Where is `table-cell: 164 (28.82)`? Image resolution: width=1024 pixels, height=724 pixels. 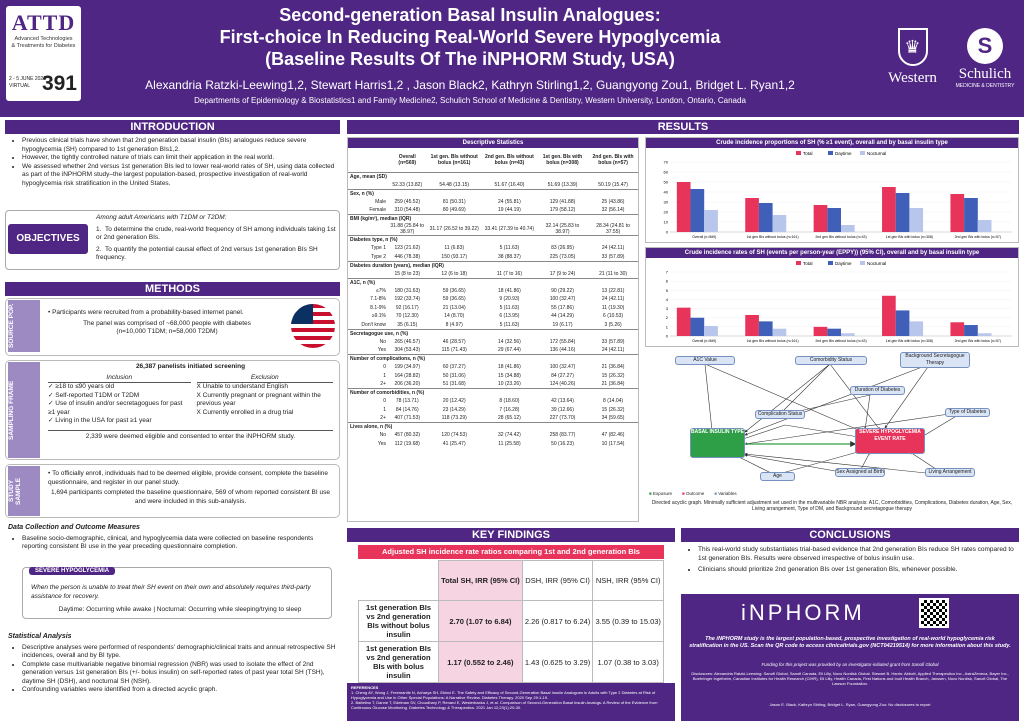
table-cell: 164 (28.82) is located at coordinates (407, 375).